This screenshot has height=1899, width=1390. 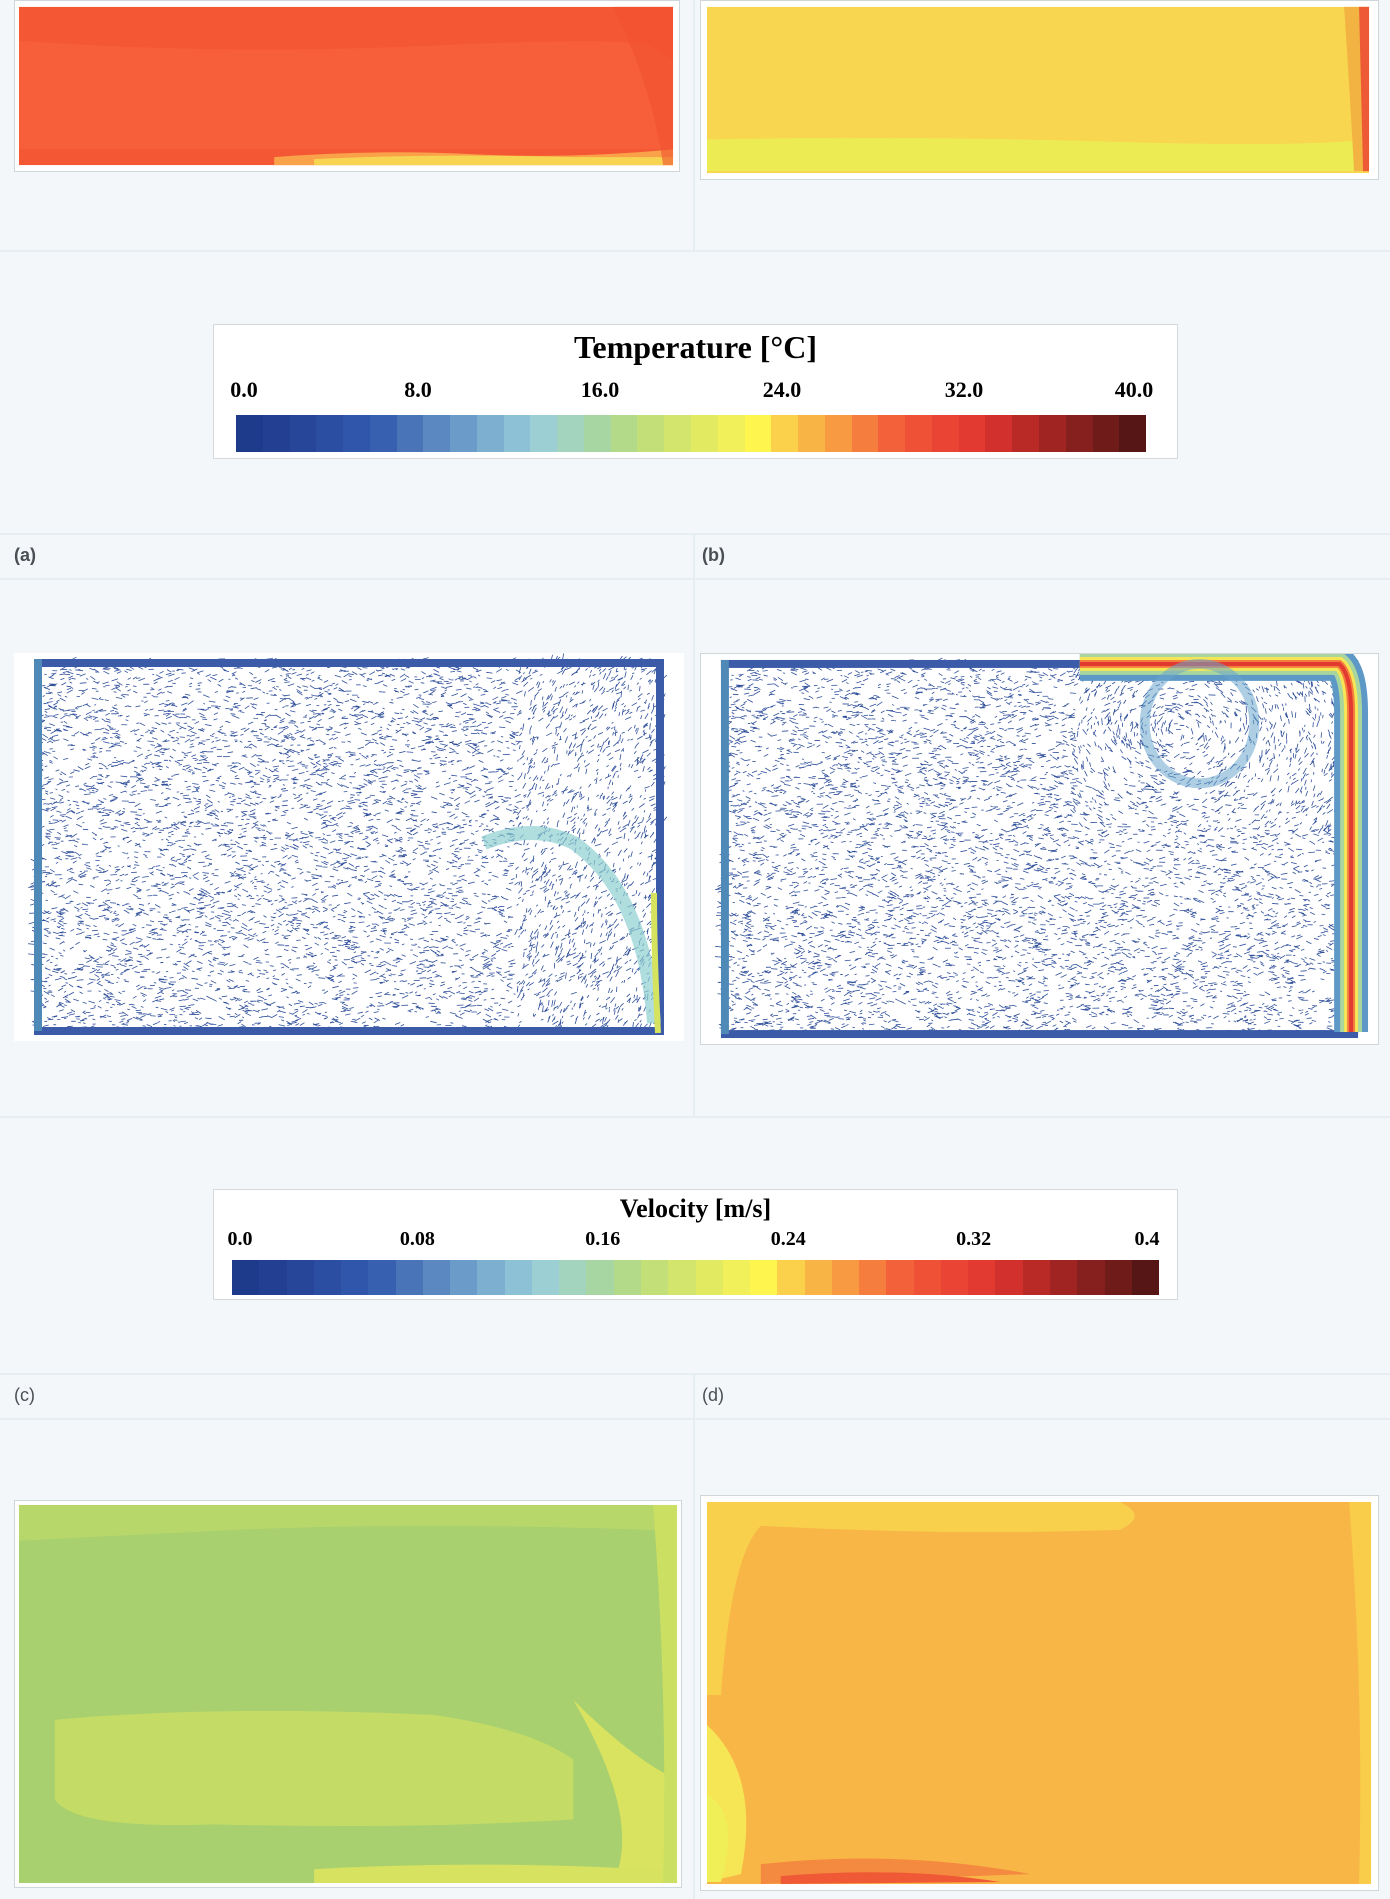 What do you see at coordinates (24, 1395) in the screenshot?
I see `panel-label-c: (c)` at bounding box center [24, 1395].